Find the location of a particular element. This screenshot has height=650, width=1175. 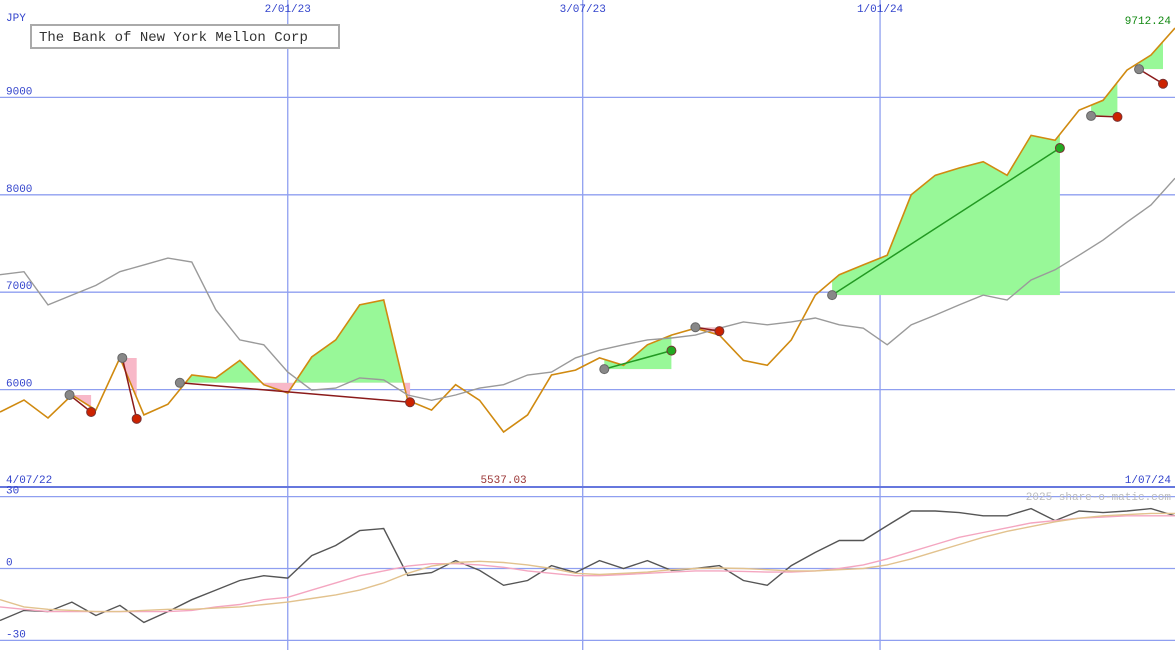

last-value-label: 9712.24 is located at coordinates (1148, 22).